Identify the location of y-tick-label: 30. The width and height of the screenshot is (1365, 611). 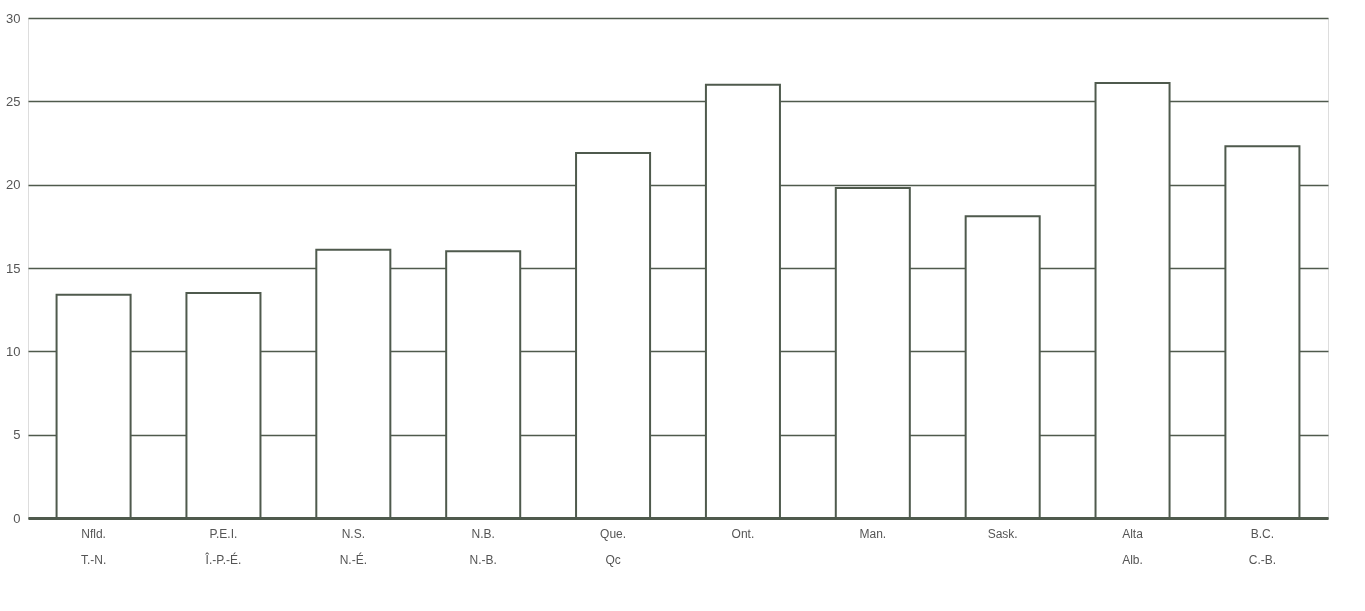
(13, 18).